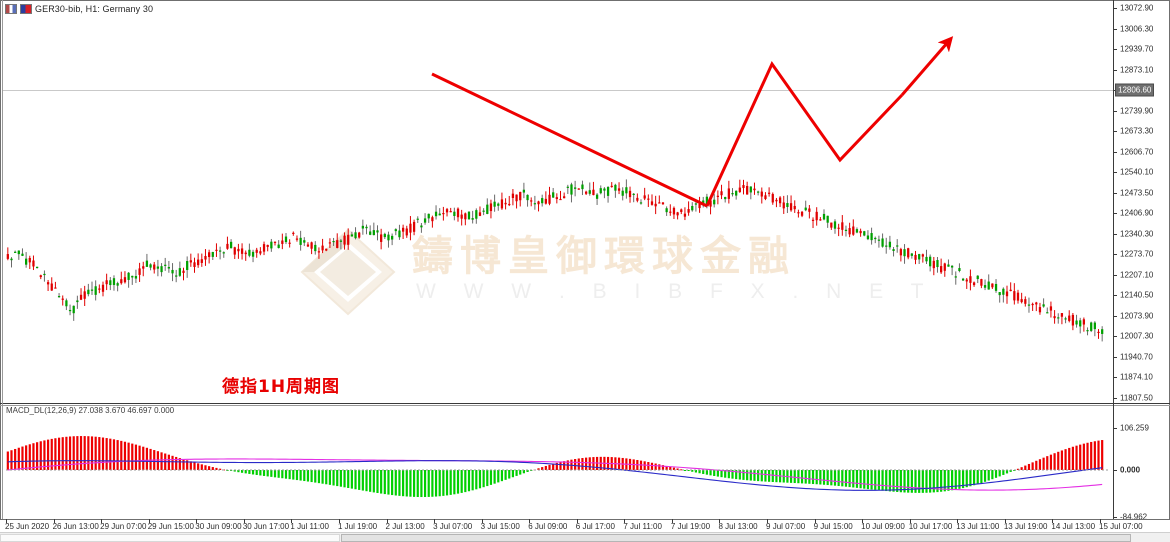 The width and height of the screenshot is (1170, 542). I want to click on chart-annotation-label: 德指1H周期图, so click(281, 387).